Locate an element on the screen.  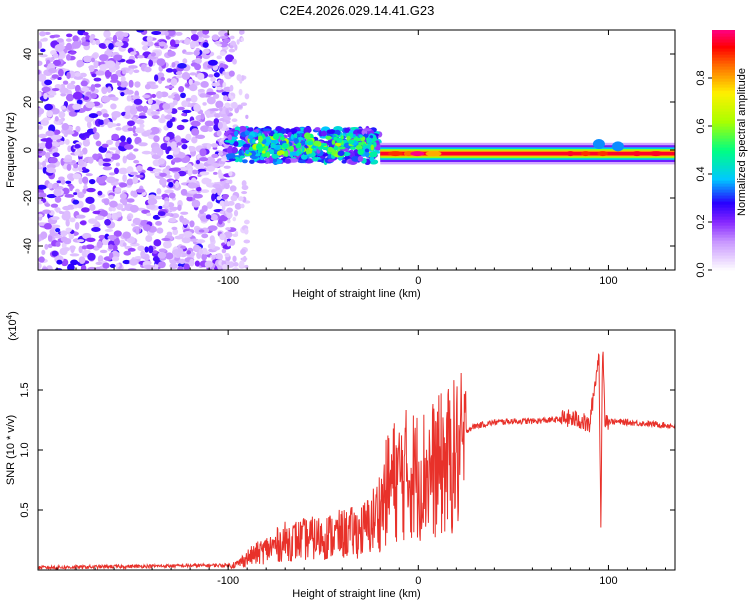
x-tick-label: -100 is located at coordinates (228, 281).